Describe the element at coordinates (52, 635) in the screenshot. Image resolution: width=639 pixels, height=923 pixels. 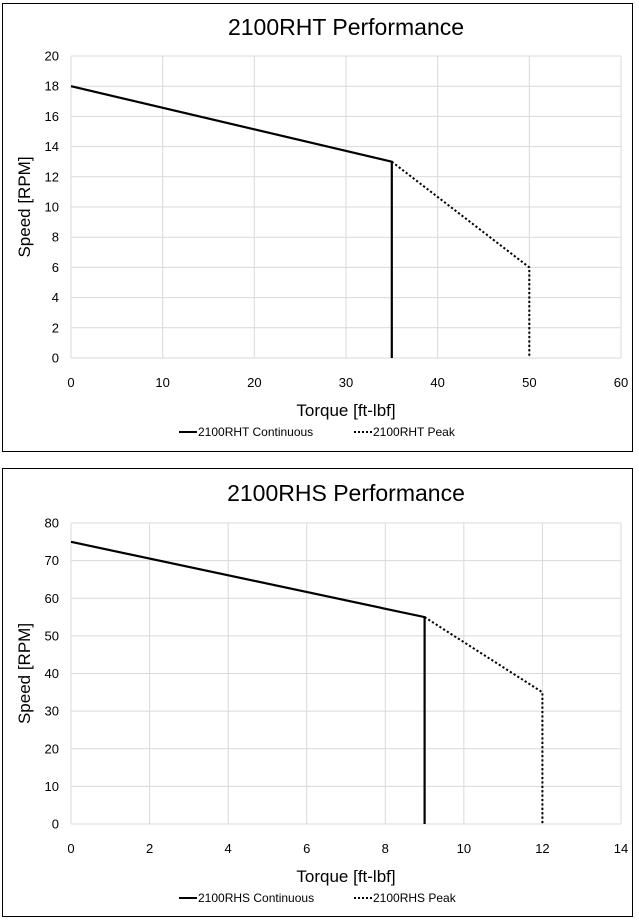
I see `y-tick-label: 50` at that location.